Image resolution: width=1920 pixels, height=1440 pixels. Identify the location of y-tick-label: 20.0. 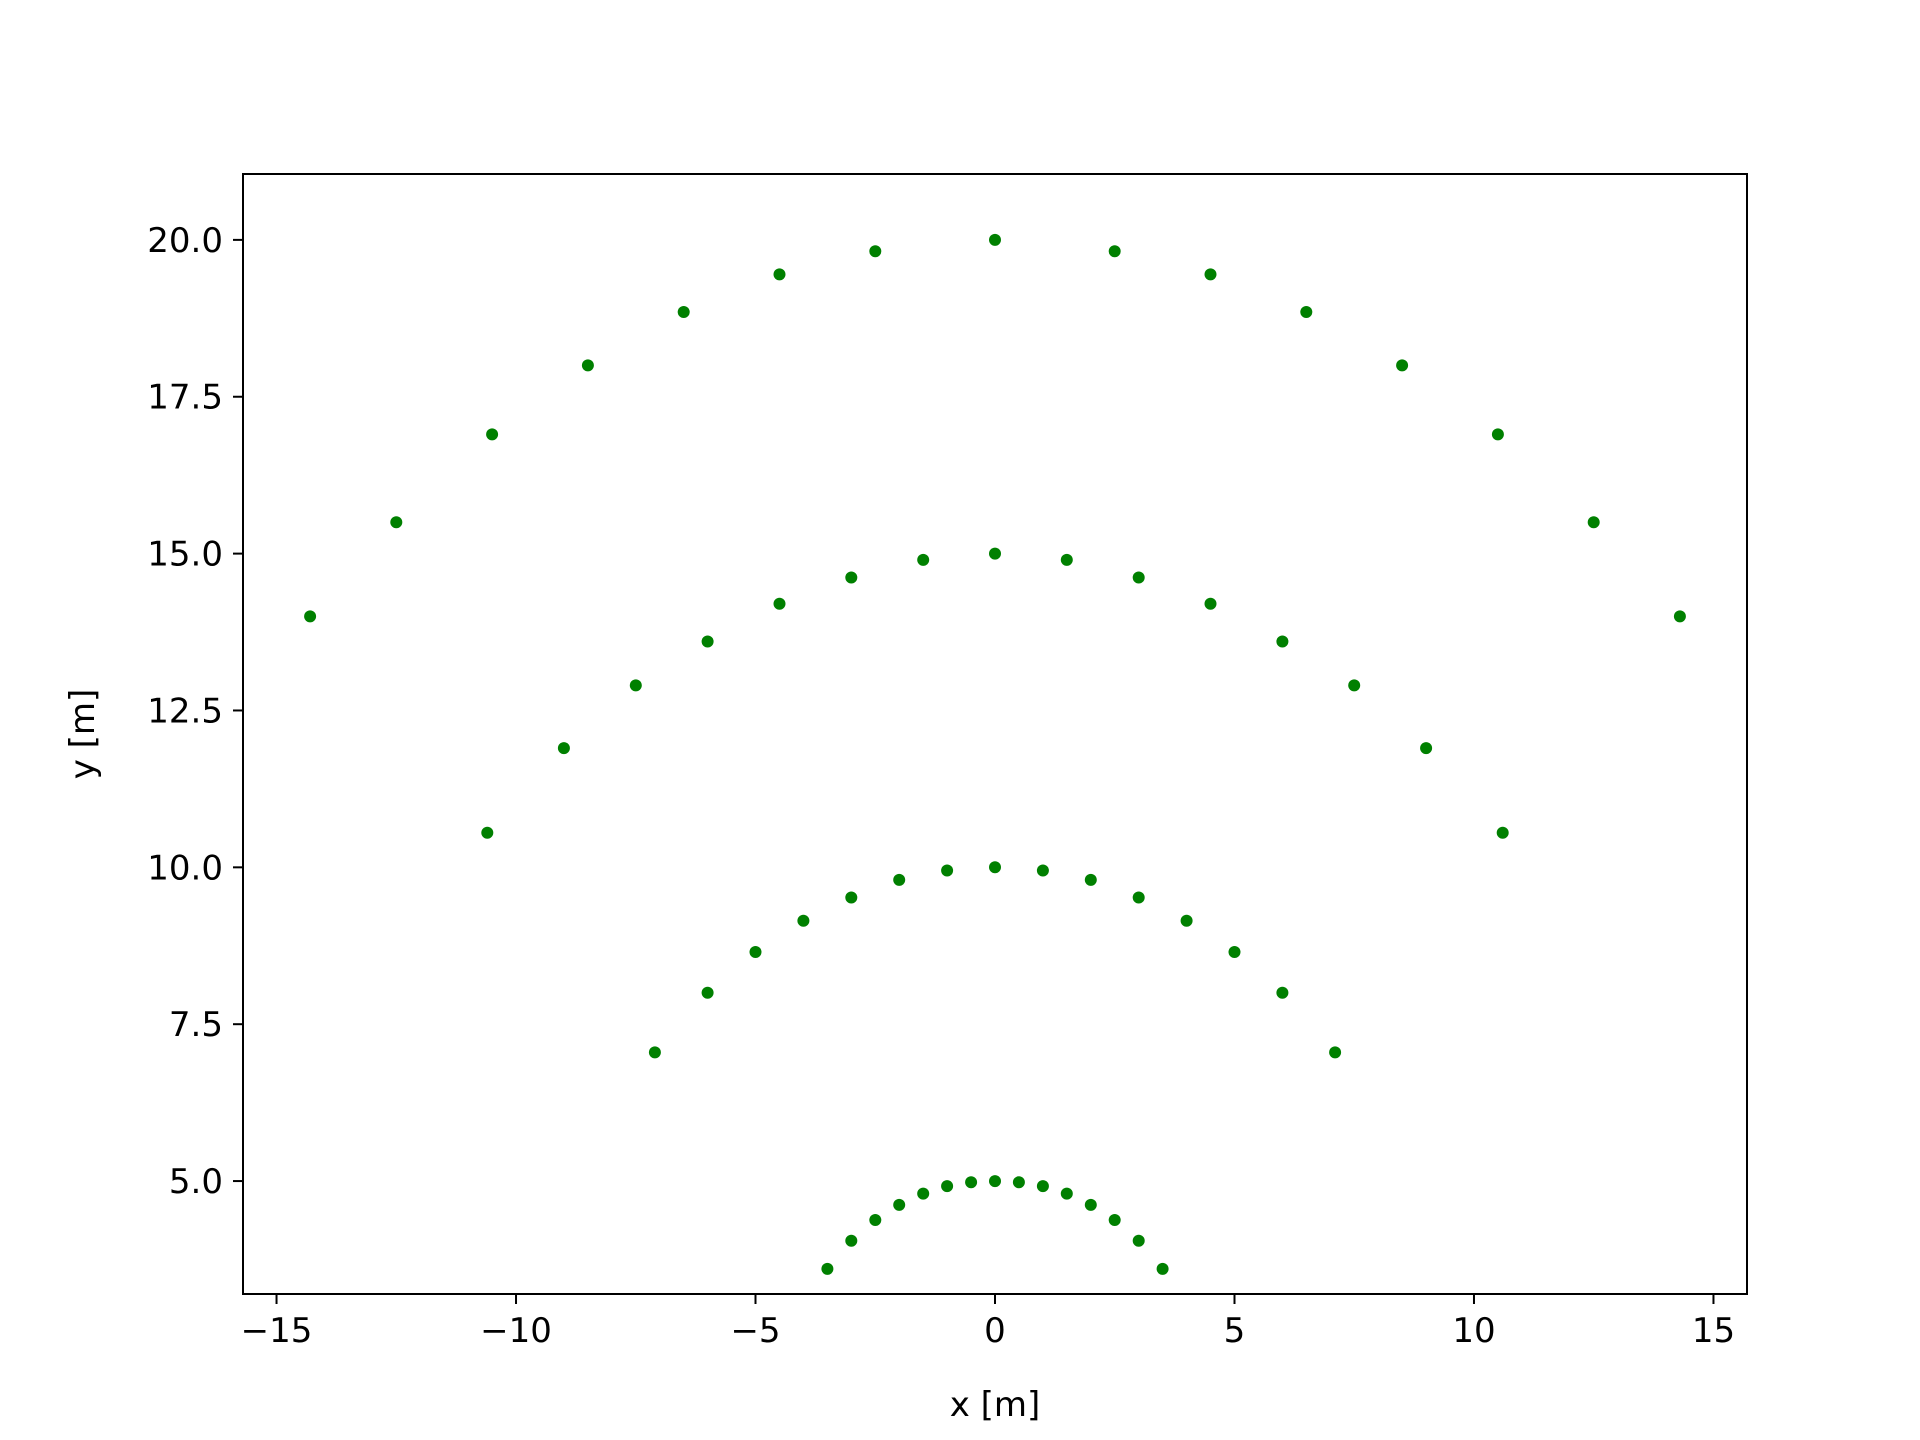
(185, 241).